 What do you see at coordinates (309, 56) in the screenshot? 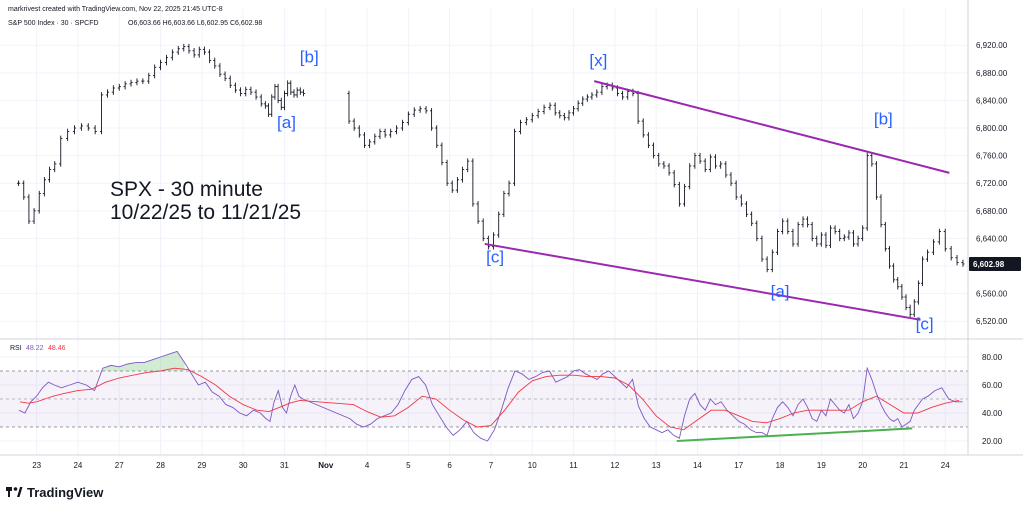
I see `wave-label: [b]` at bounding box center [309, 56].